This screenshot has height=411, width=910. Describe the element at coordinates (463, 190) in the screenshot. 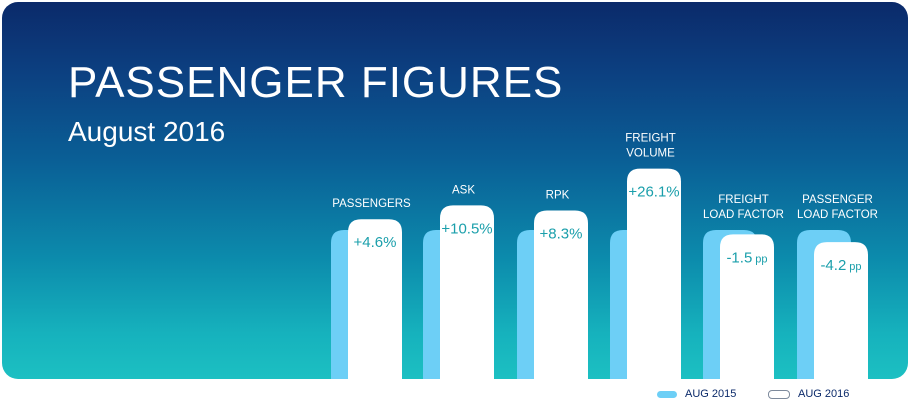

I see `category-label-ask: ASK` at that location.